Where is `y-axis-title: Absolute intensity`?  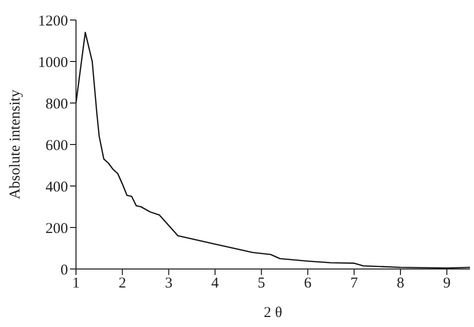 y-axis-title: Absolute intensity is located at coordinates (15, 144).